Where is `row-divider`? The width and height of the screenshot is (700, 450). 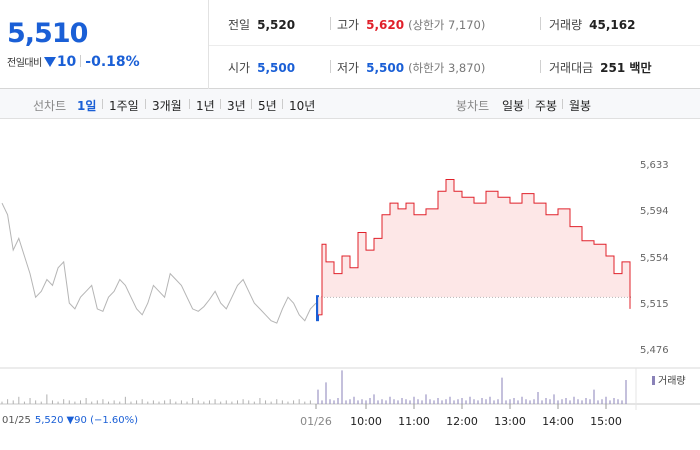
row-divider is located at coordinates (454, 45).